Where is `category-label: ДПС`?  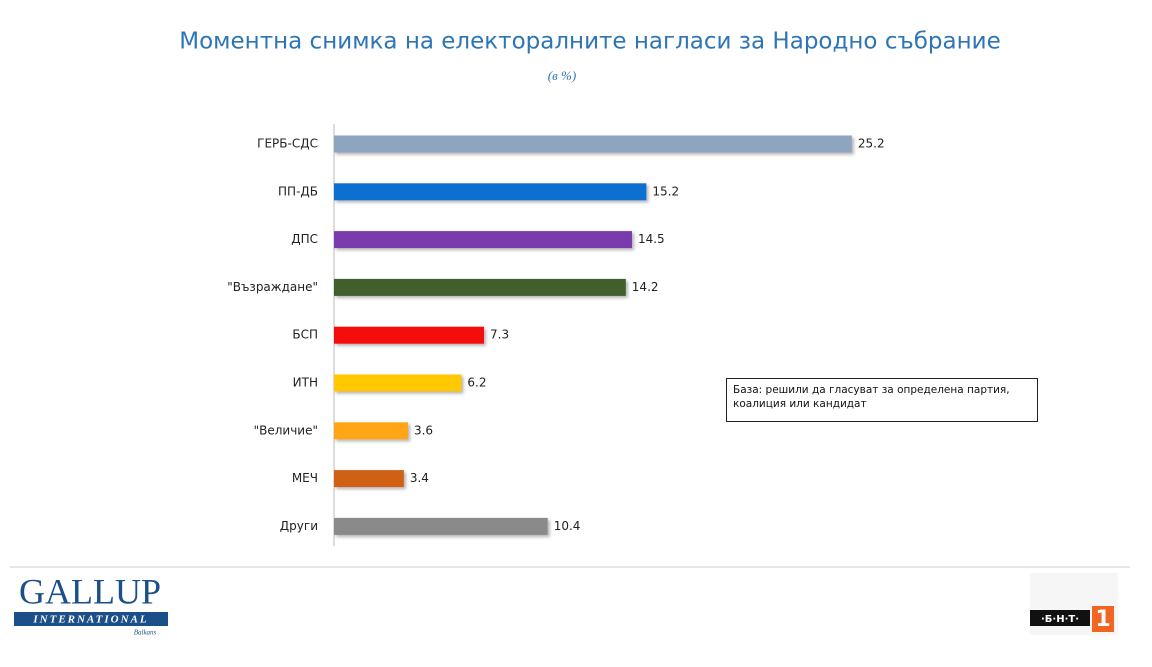
category-label: ДПС is located at coordinates (304, 239).